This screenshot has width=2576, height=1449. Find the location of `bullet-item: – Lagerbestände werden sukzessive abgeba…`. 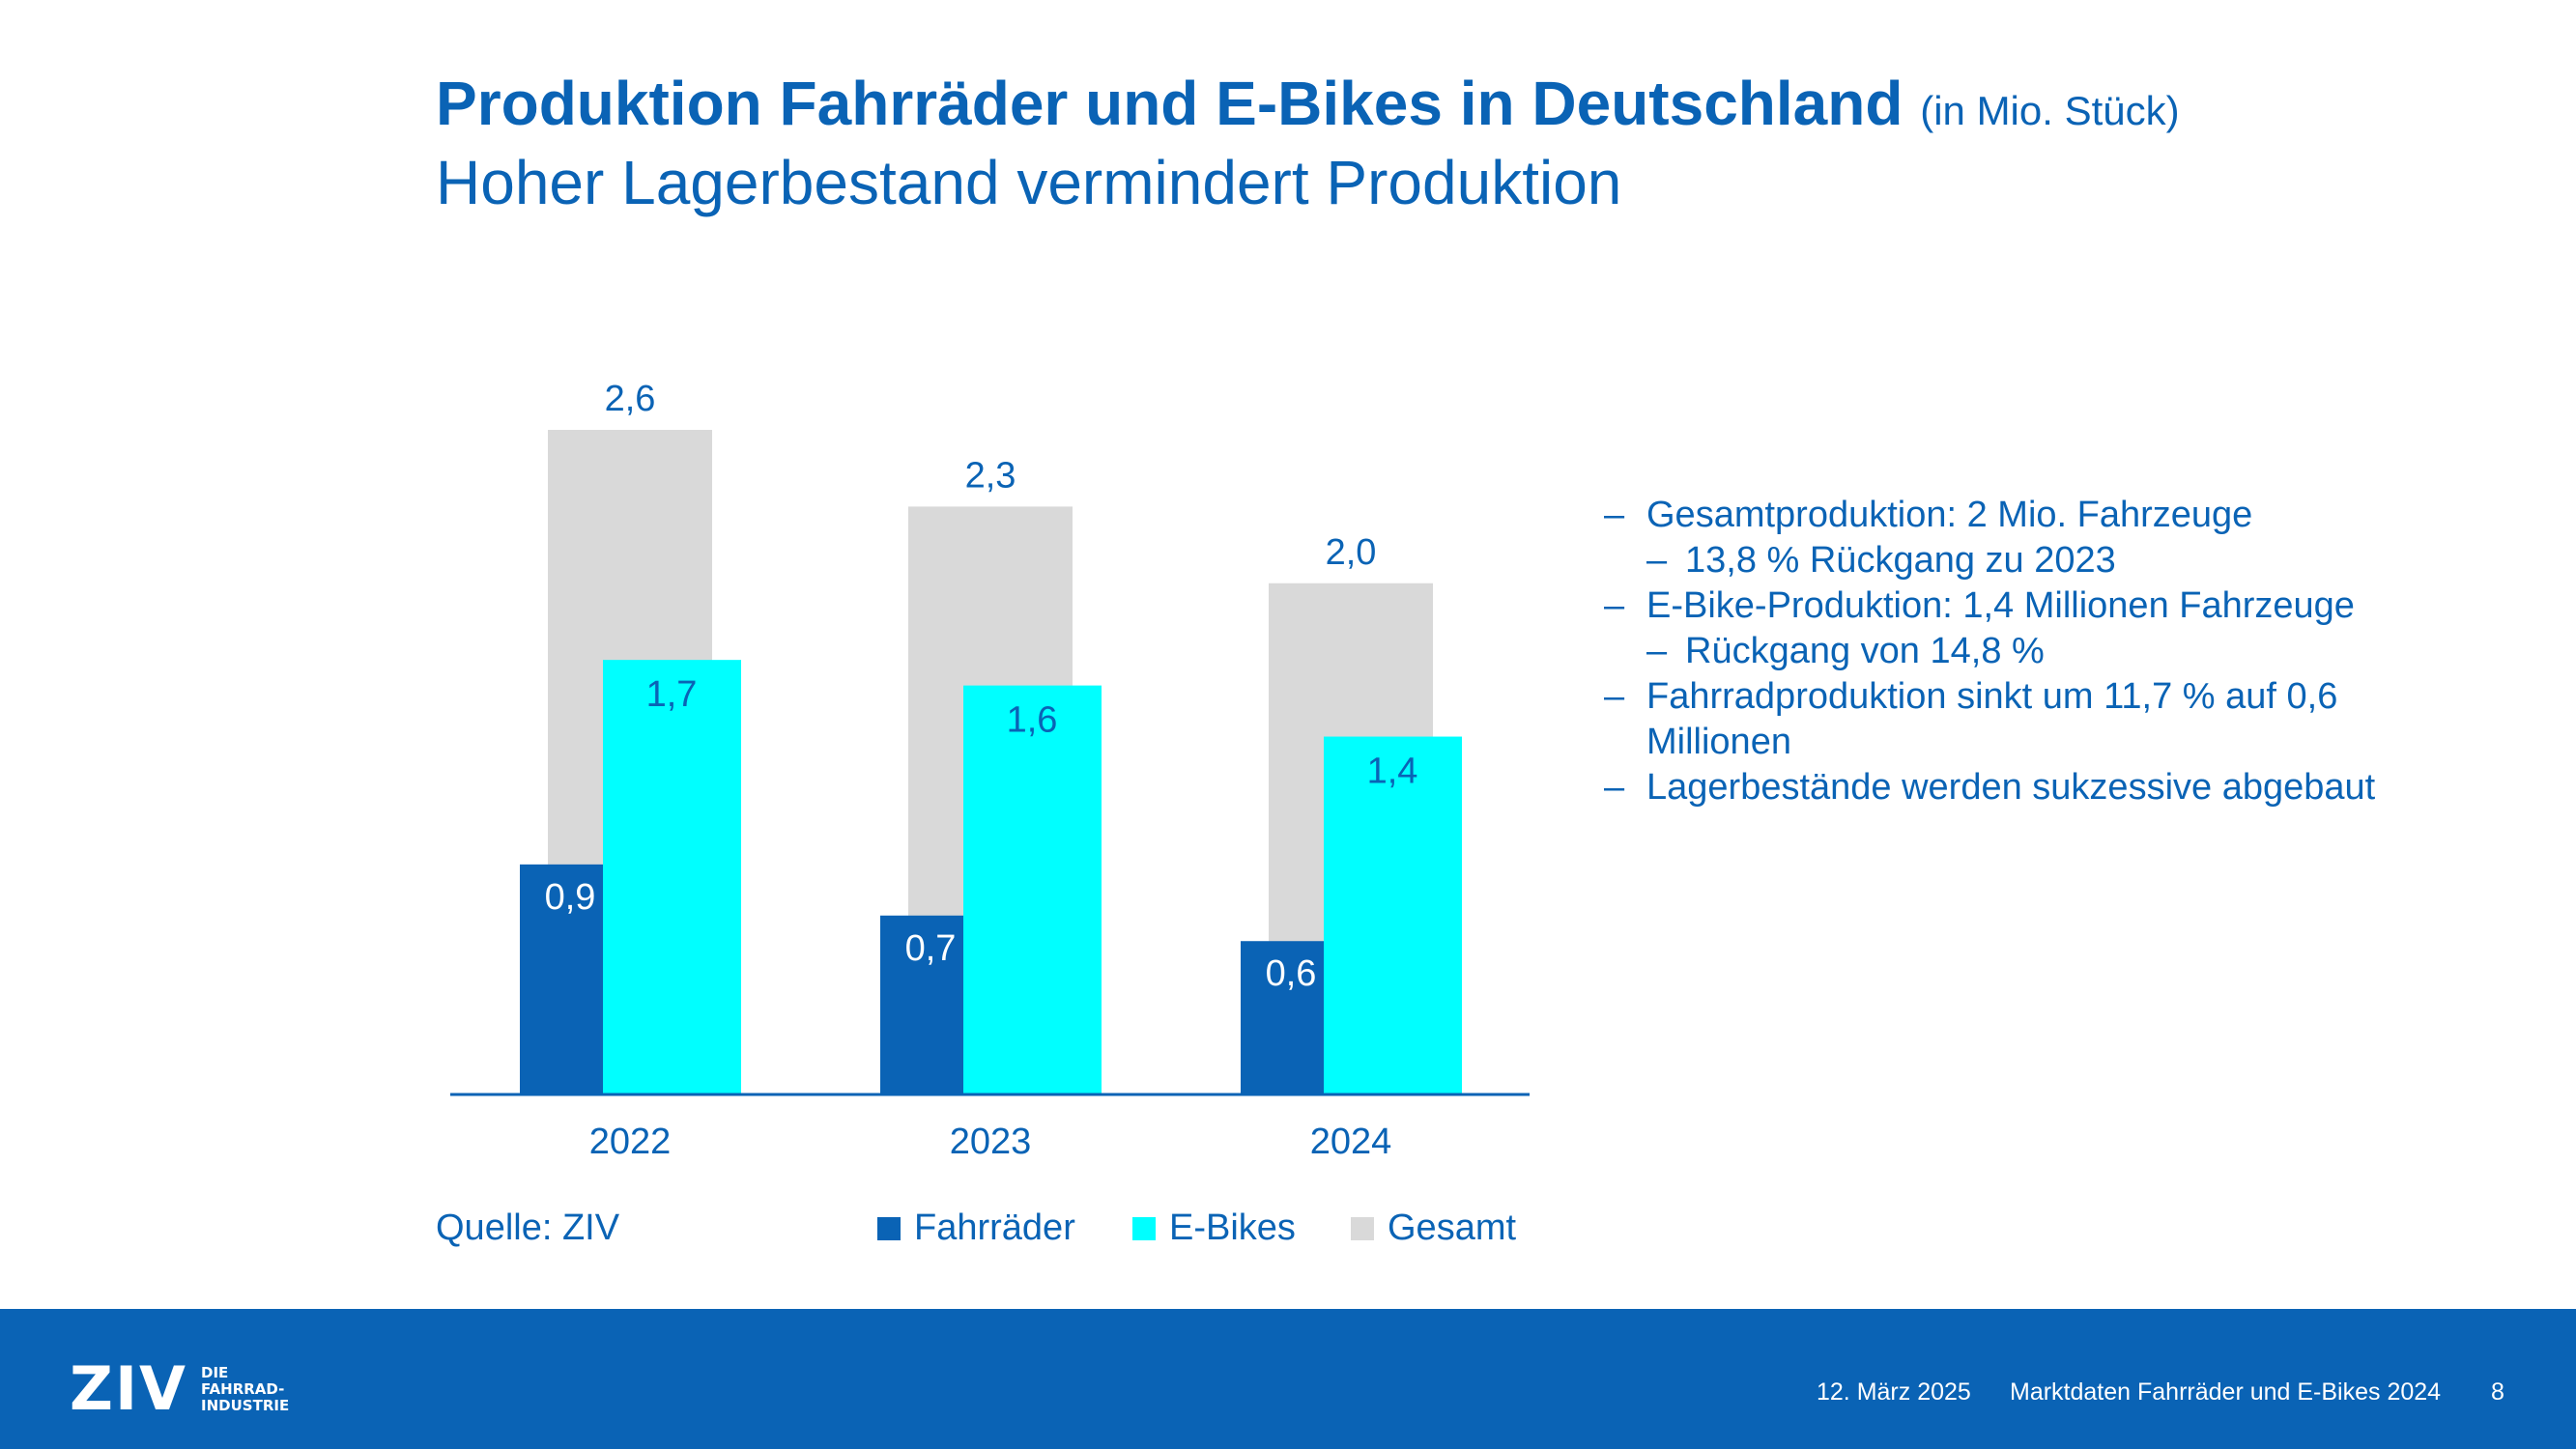

bullet-item: – Lagerbestände werden sukzessive abgeba… is located at coordinates (2039, 787).